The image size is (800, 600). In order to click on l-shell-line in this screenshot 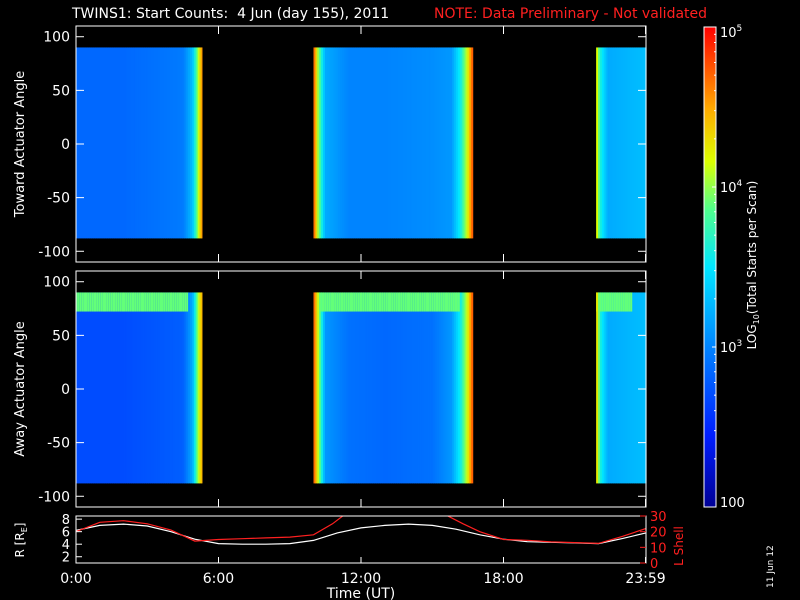, I will do `click(361, 530)`.